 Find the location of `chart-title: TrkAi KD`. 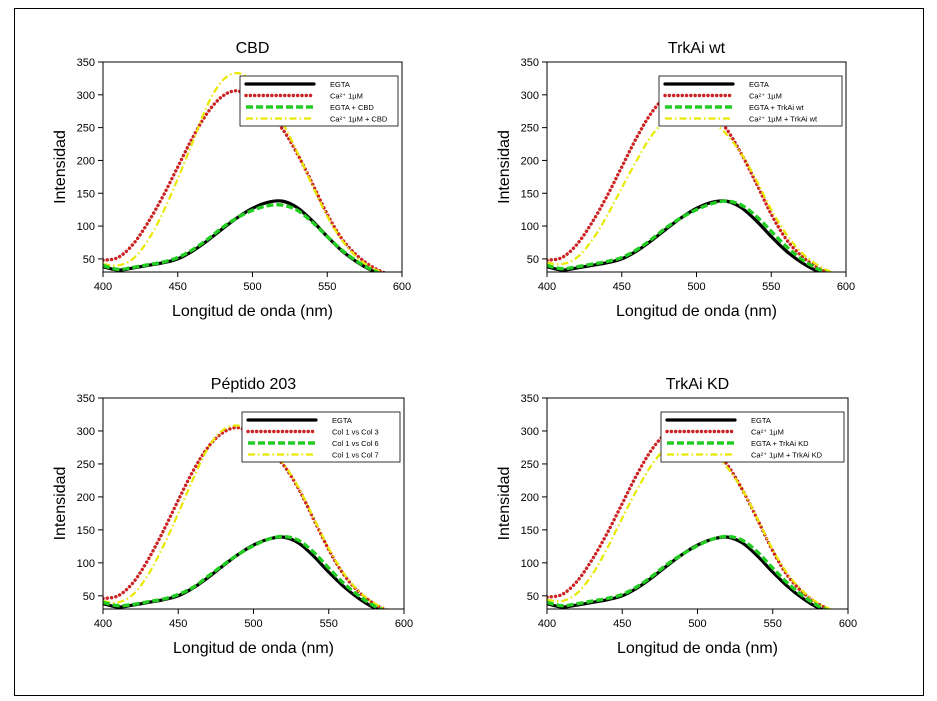

chart-title: TrkAi KD is located at coordinates (697, 384).